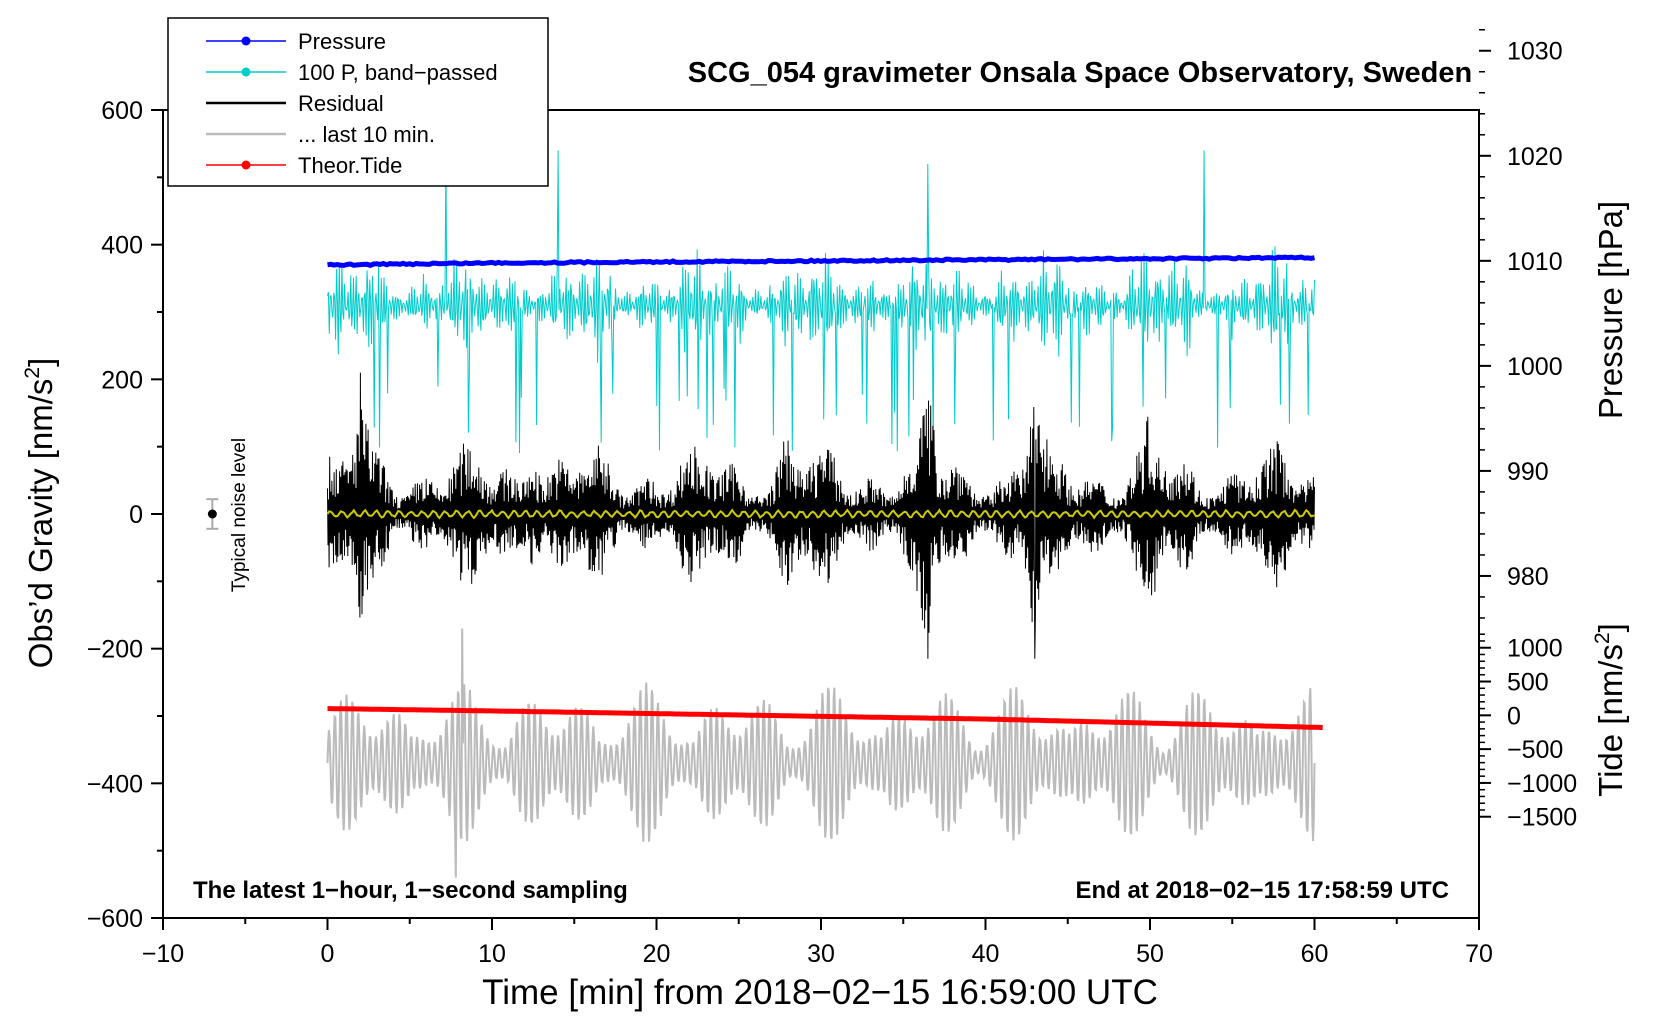 The width and height of the screenshot is (1660, 1020). Describe the element at coordinates (1535, 750) in the screenshot. I see `tide-tick-label: −500` at that location.